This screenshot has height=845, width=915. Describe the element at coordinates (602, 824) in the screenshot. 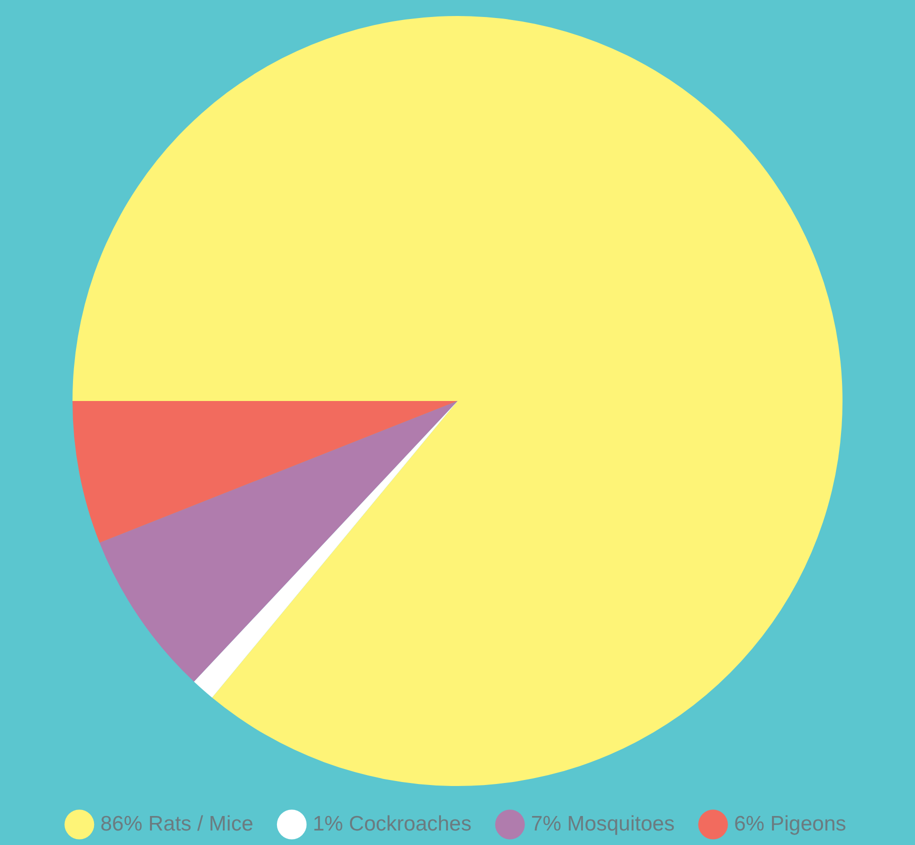

I see `legend-label: 7% Mosquitoes` at that location.